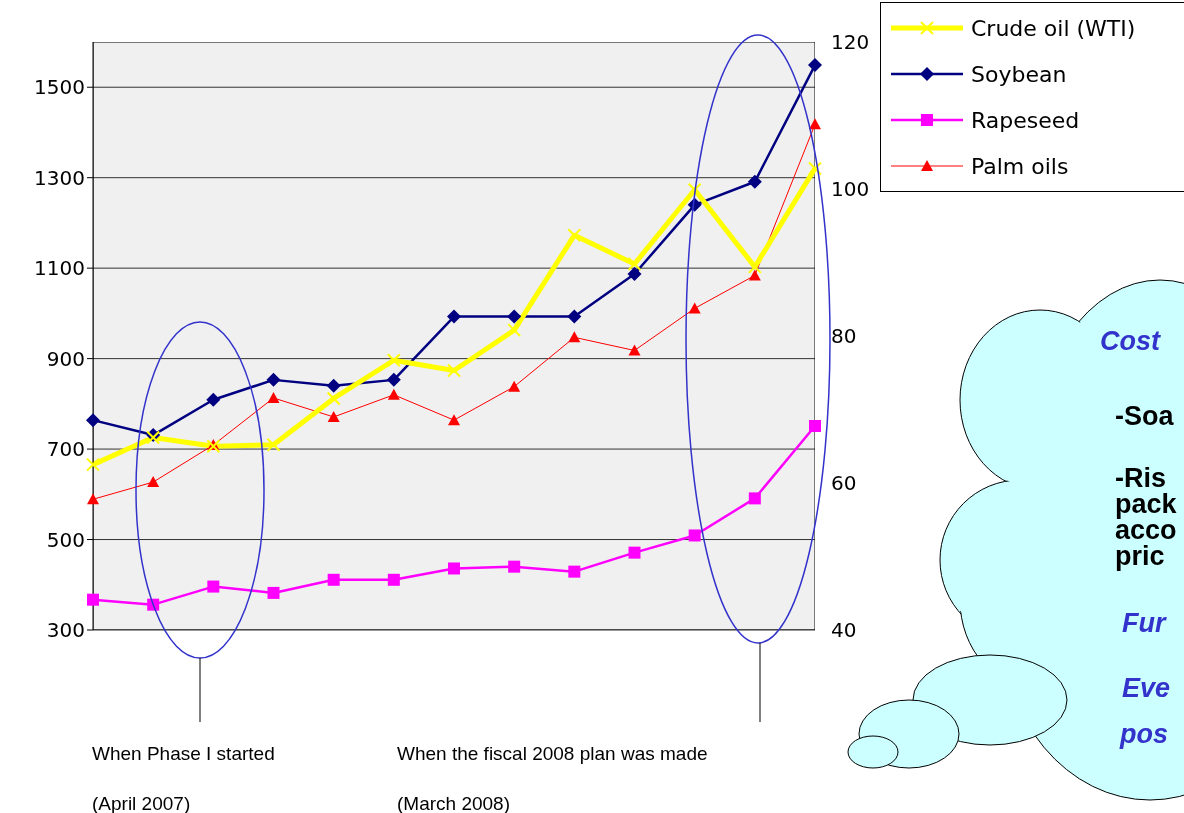  I want to click on legend-label: Palm oils, so click(1020, 166).